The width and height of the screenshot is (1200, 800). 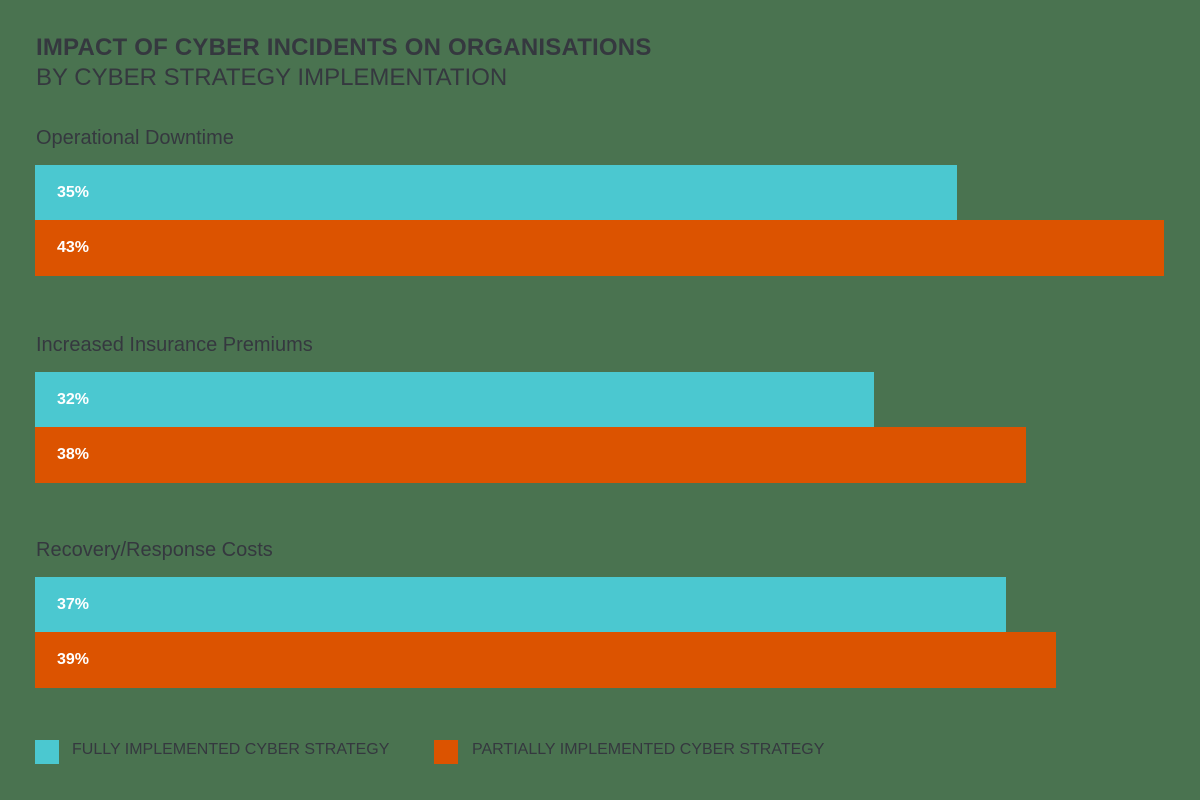 What do you see at coordinates (73, 192) in the screenshot?
I see `bar-value: 35%` at bounding box center [73, 192].